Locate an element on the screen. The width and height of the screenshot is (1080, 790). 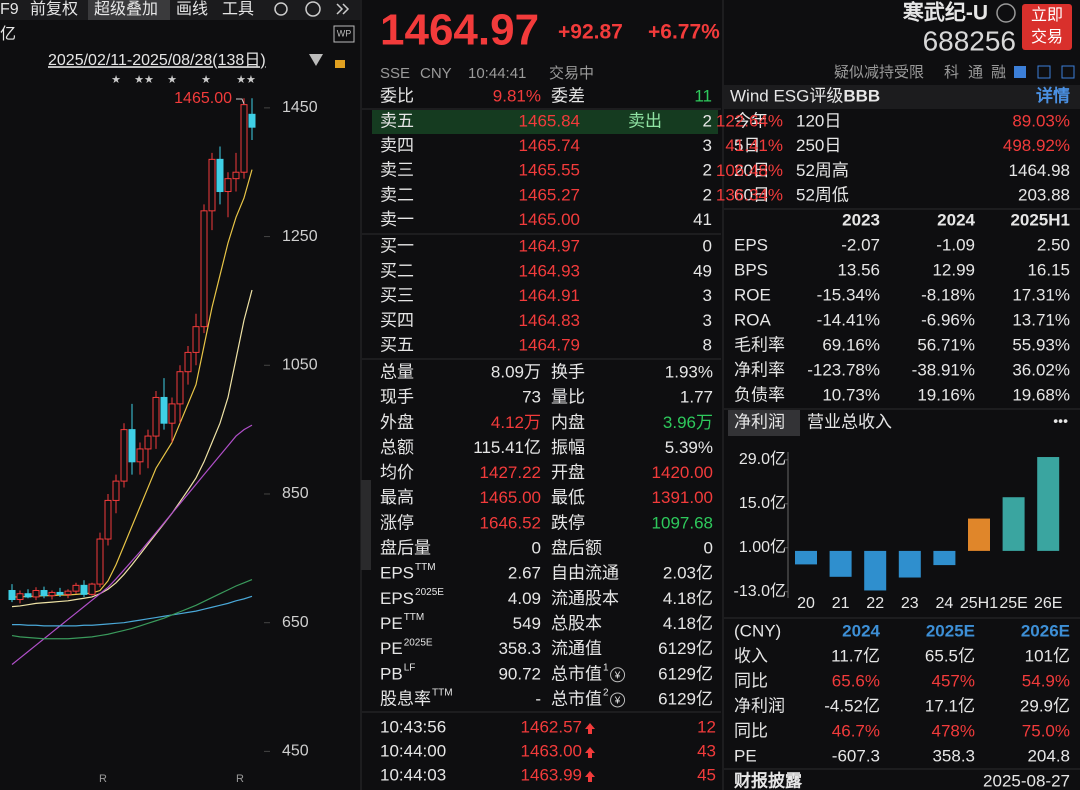
forecast-unit: (CNY) is located at coordinates (757, 630).